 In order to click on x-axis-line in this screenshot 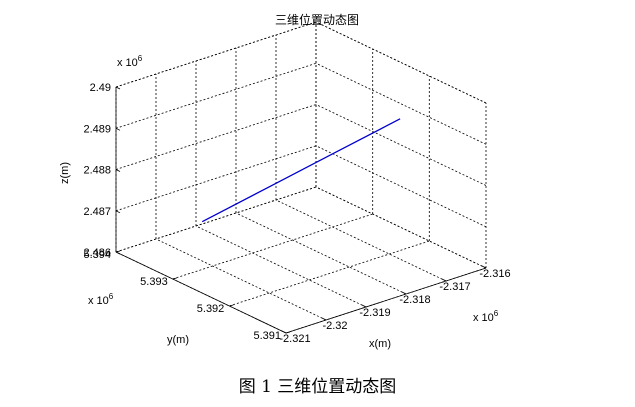, I will do `click(386, 300)`.